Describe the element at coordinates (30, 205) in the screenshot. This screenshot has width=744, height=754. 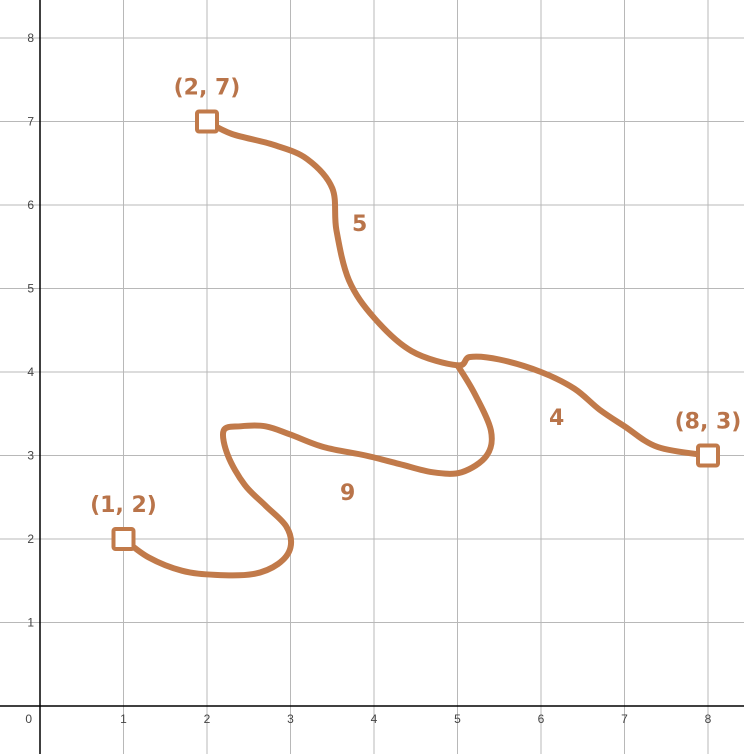
I see `y-tick-label: 6` at that location.